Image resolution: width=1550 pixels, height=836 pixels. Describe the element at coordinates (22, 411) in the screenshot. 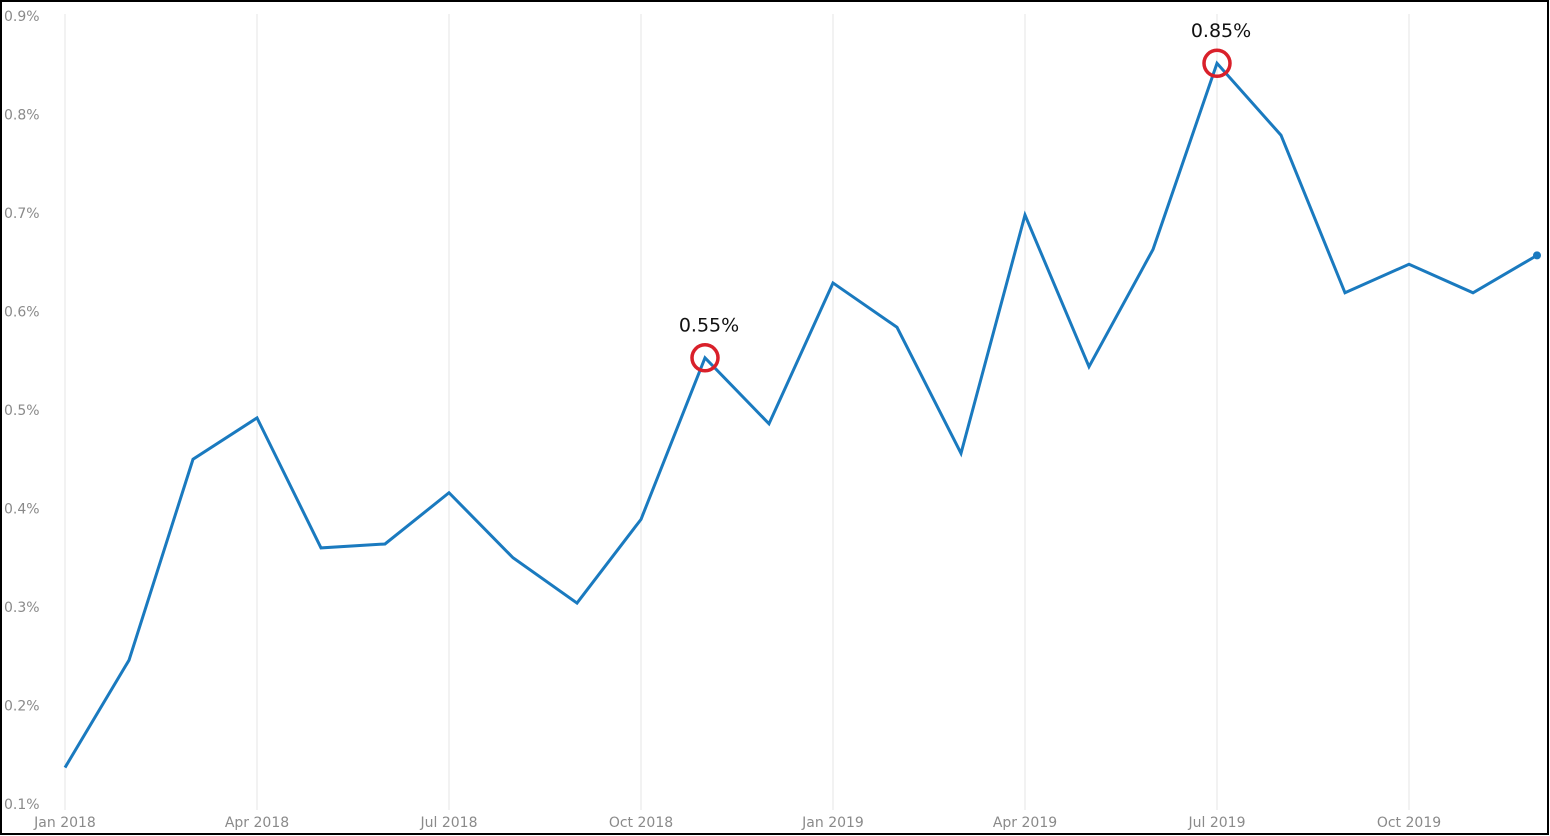

I see `y-tick-label: 0.5%` at that location.